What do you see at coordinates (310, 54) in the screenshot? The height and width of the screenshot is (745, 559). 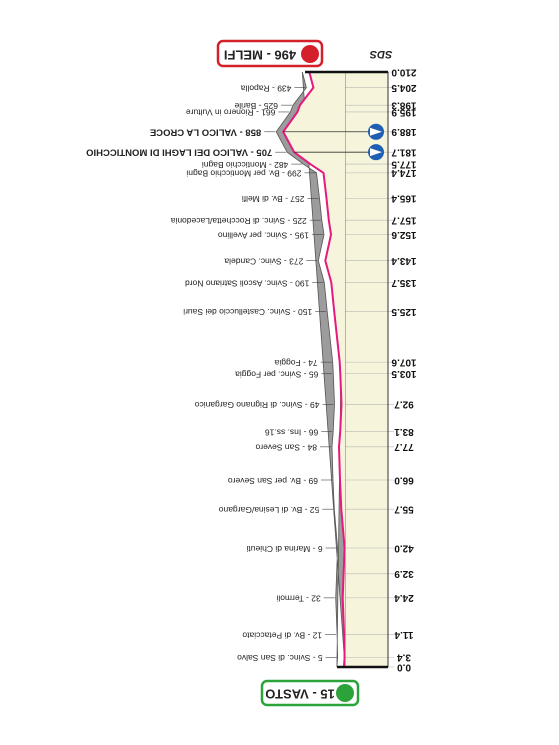 I see `finish-icon` at bounding box center [310, 54].